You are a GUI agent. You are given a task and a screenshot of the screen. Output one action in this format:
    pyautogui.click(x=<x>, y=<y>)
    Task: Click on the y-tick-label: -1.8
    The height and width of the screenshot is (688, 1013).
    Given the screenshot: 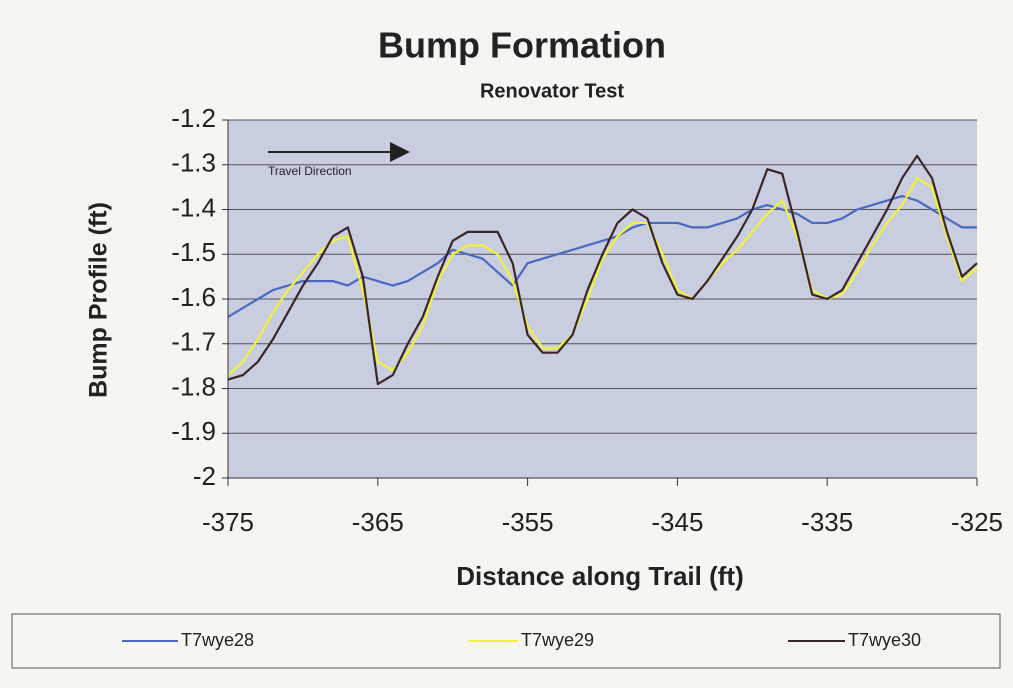 What is the action you would take?
    pyautogui.click(x=193, y=386)
    